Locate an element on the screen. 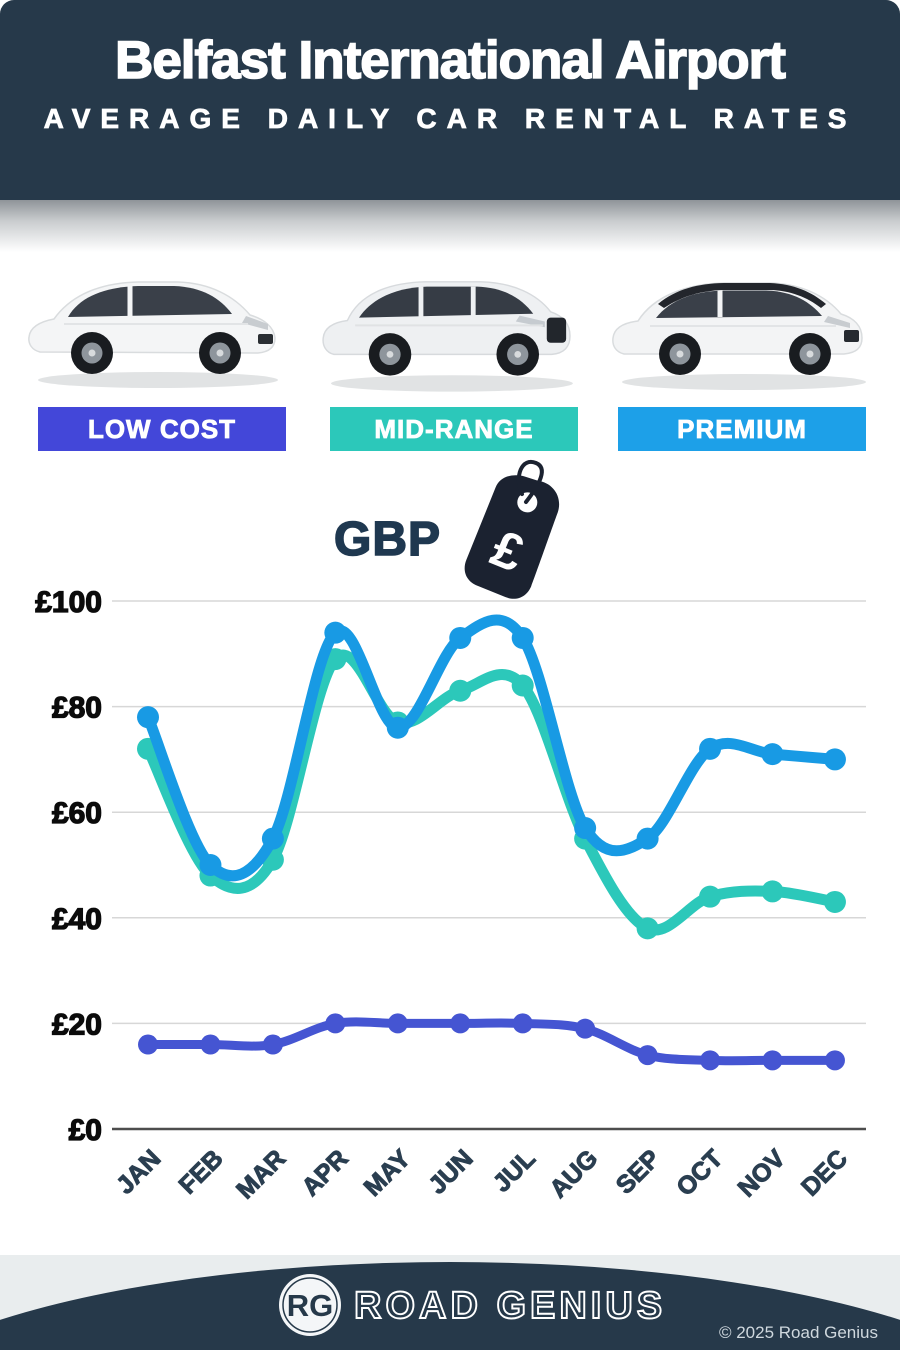 This screenshot has height=1355, width=900. x-tick-label-jul: JUL is located at coordinates (514, 1170).